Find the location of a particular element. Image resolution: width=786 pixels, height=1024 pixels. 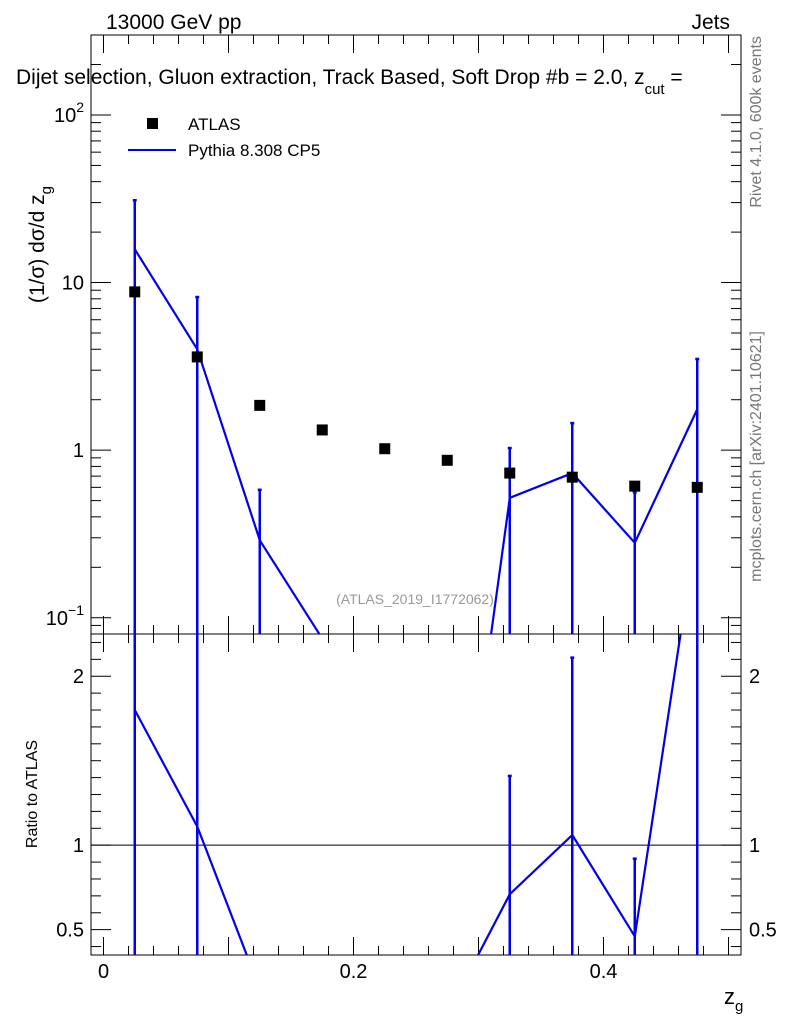

main-ylabel-text: (1/σ) dσ/d z is located at coordinates (37, 248).